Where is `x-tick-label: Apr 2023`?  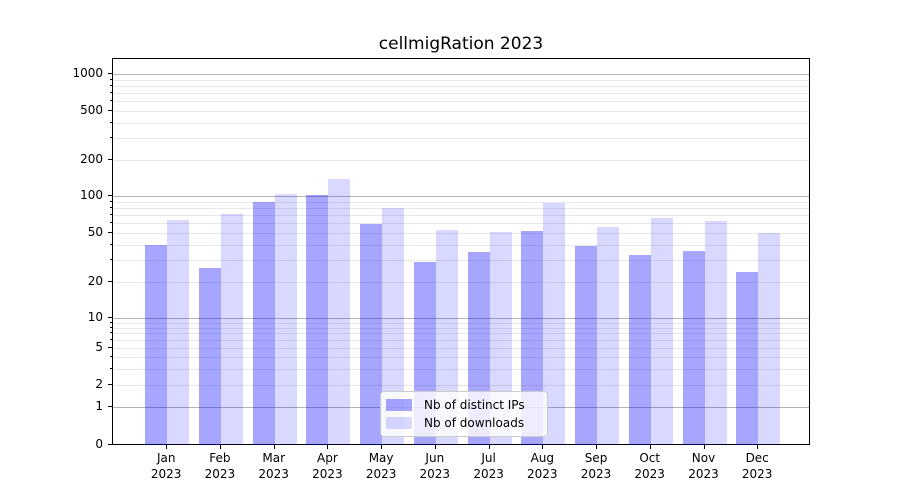 x-tick-label: Apr 2023 is located at coordinates (327, 466).